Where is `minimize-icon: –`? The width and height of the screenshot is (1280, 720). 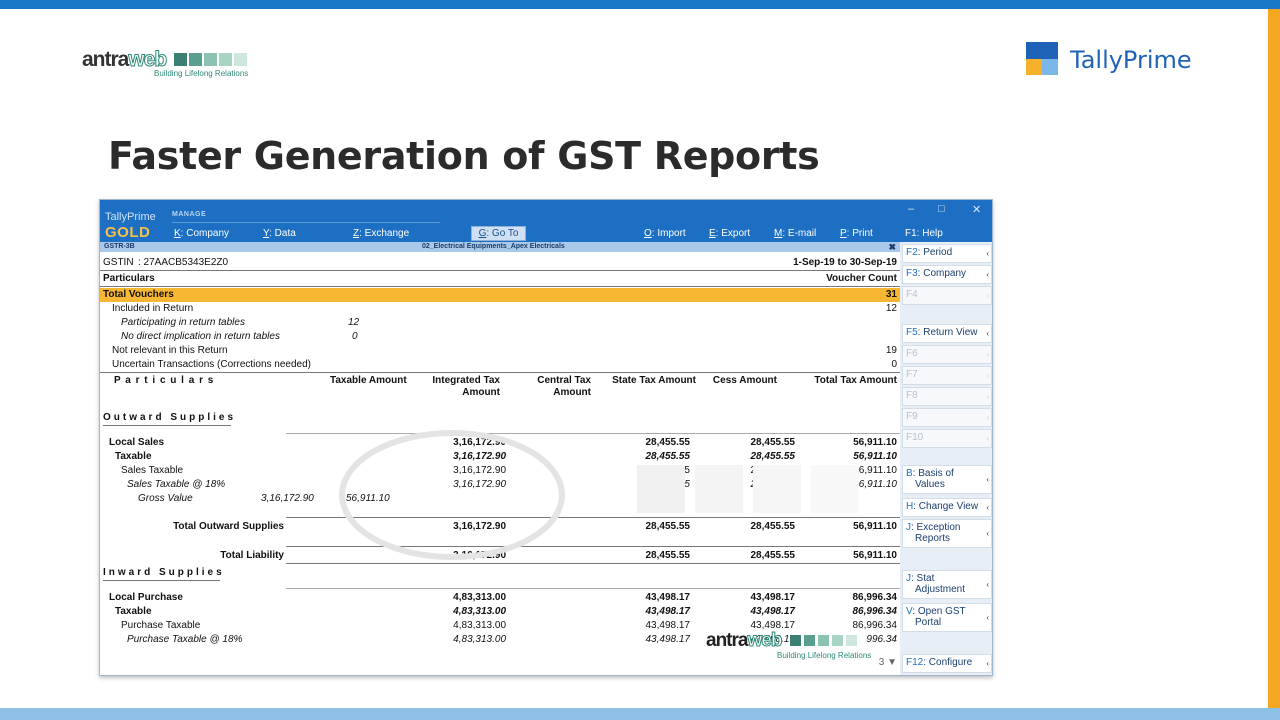 minimize-icon: – is located at coordinates (911, 209).